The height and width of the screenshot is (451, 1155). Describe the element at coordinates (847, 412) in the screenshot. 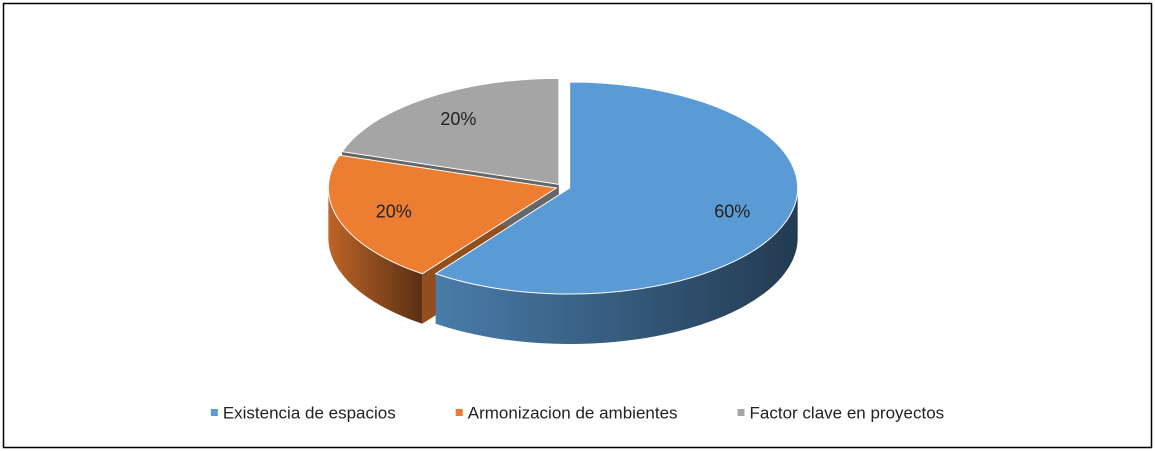

I see `legend-label: Factor clave en proyectos` at that location.